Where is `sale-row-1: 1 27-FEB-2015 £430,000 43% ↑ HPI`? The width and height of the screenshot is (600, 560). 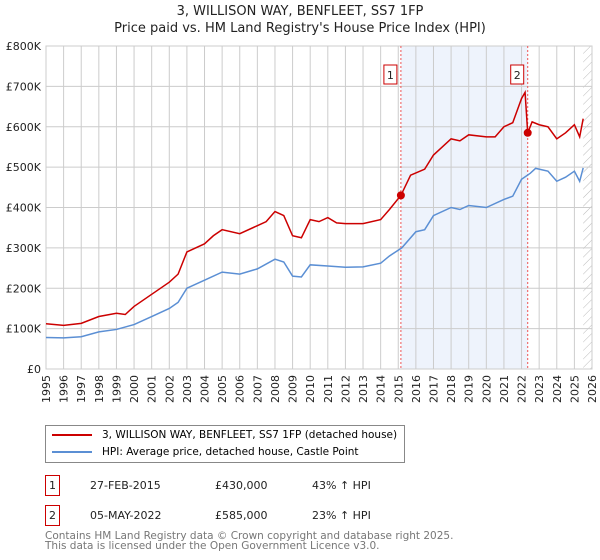
sale-row-1: 1 27-FEB-2015 £430,000 43% ↑ HPI is located at coordinates (280, 485).